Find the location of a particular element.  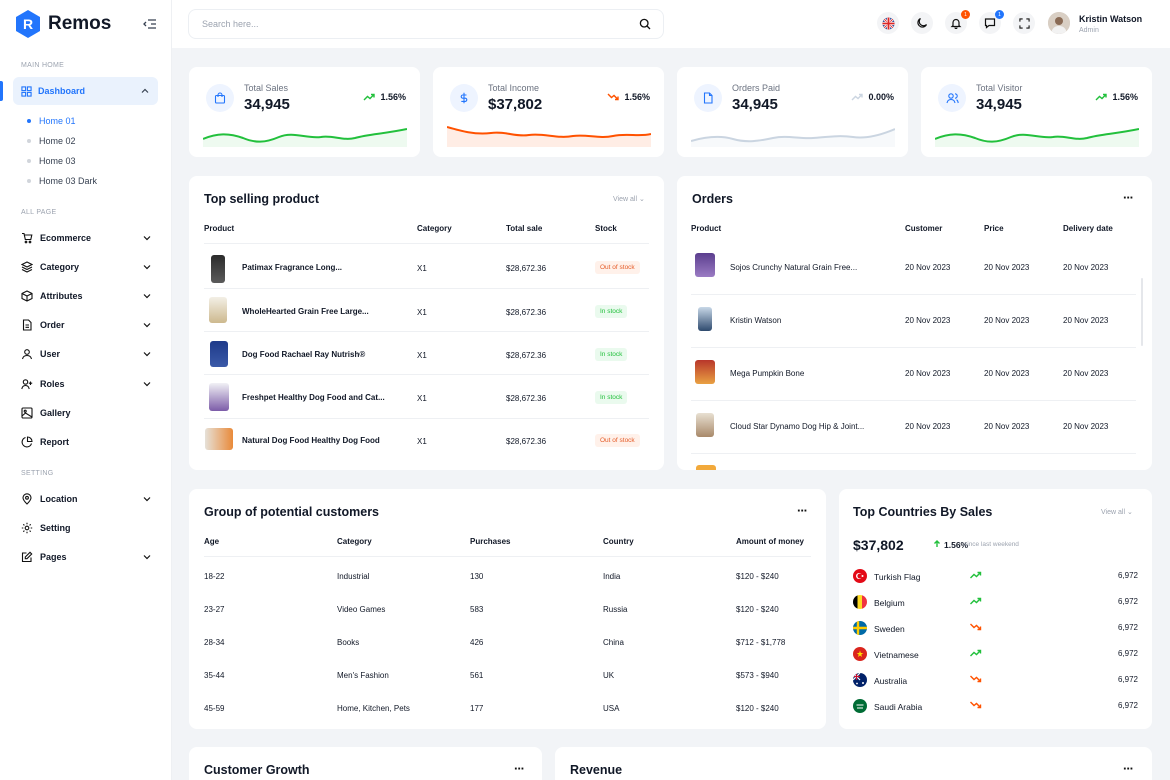

product-category: X1 is located at coordinates (422, 268).